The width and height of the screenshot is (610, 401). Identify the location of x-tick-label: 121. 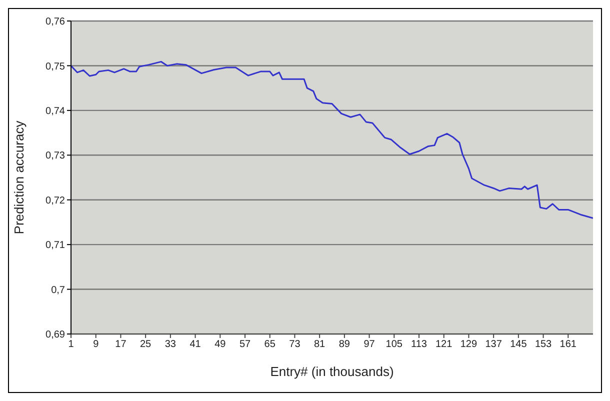
(444, 344).